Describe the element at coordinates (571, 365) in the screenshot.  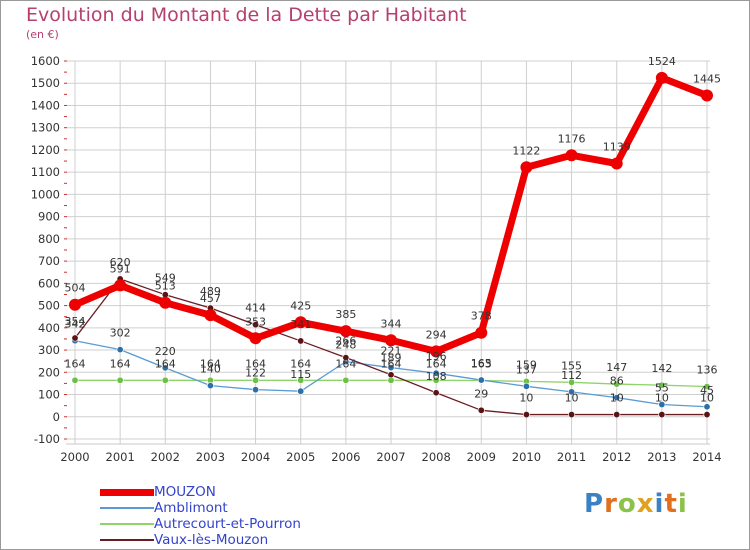
I see `data-label-autrecourt-et-pourron: 155` at that location.